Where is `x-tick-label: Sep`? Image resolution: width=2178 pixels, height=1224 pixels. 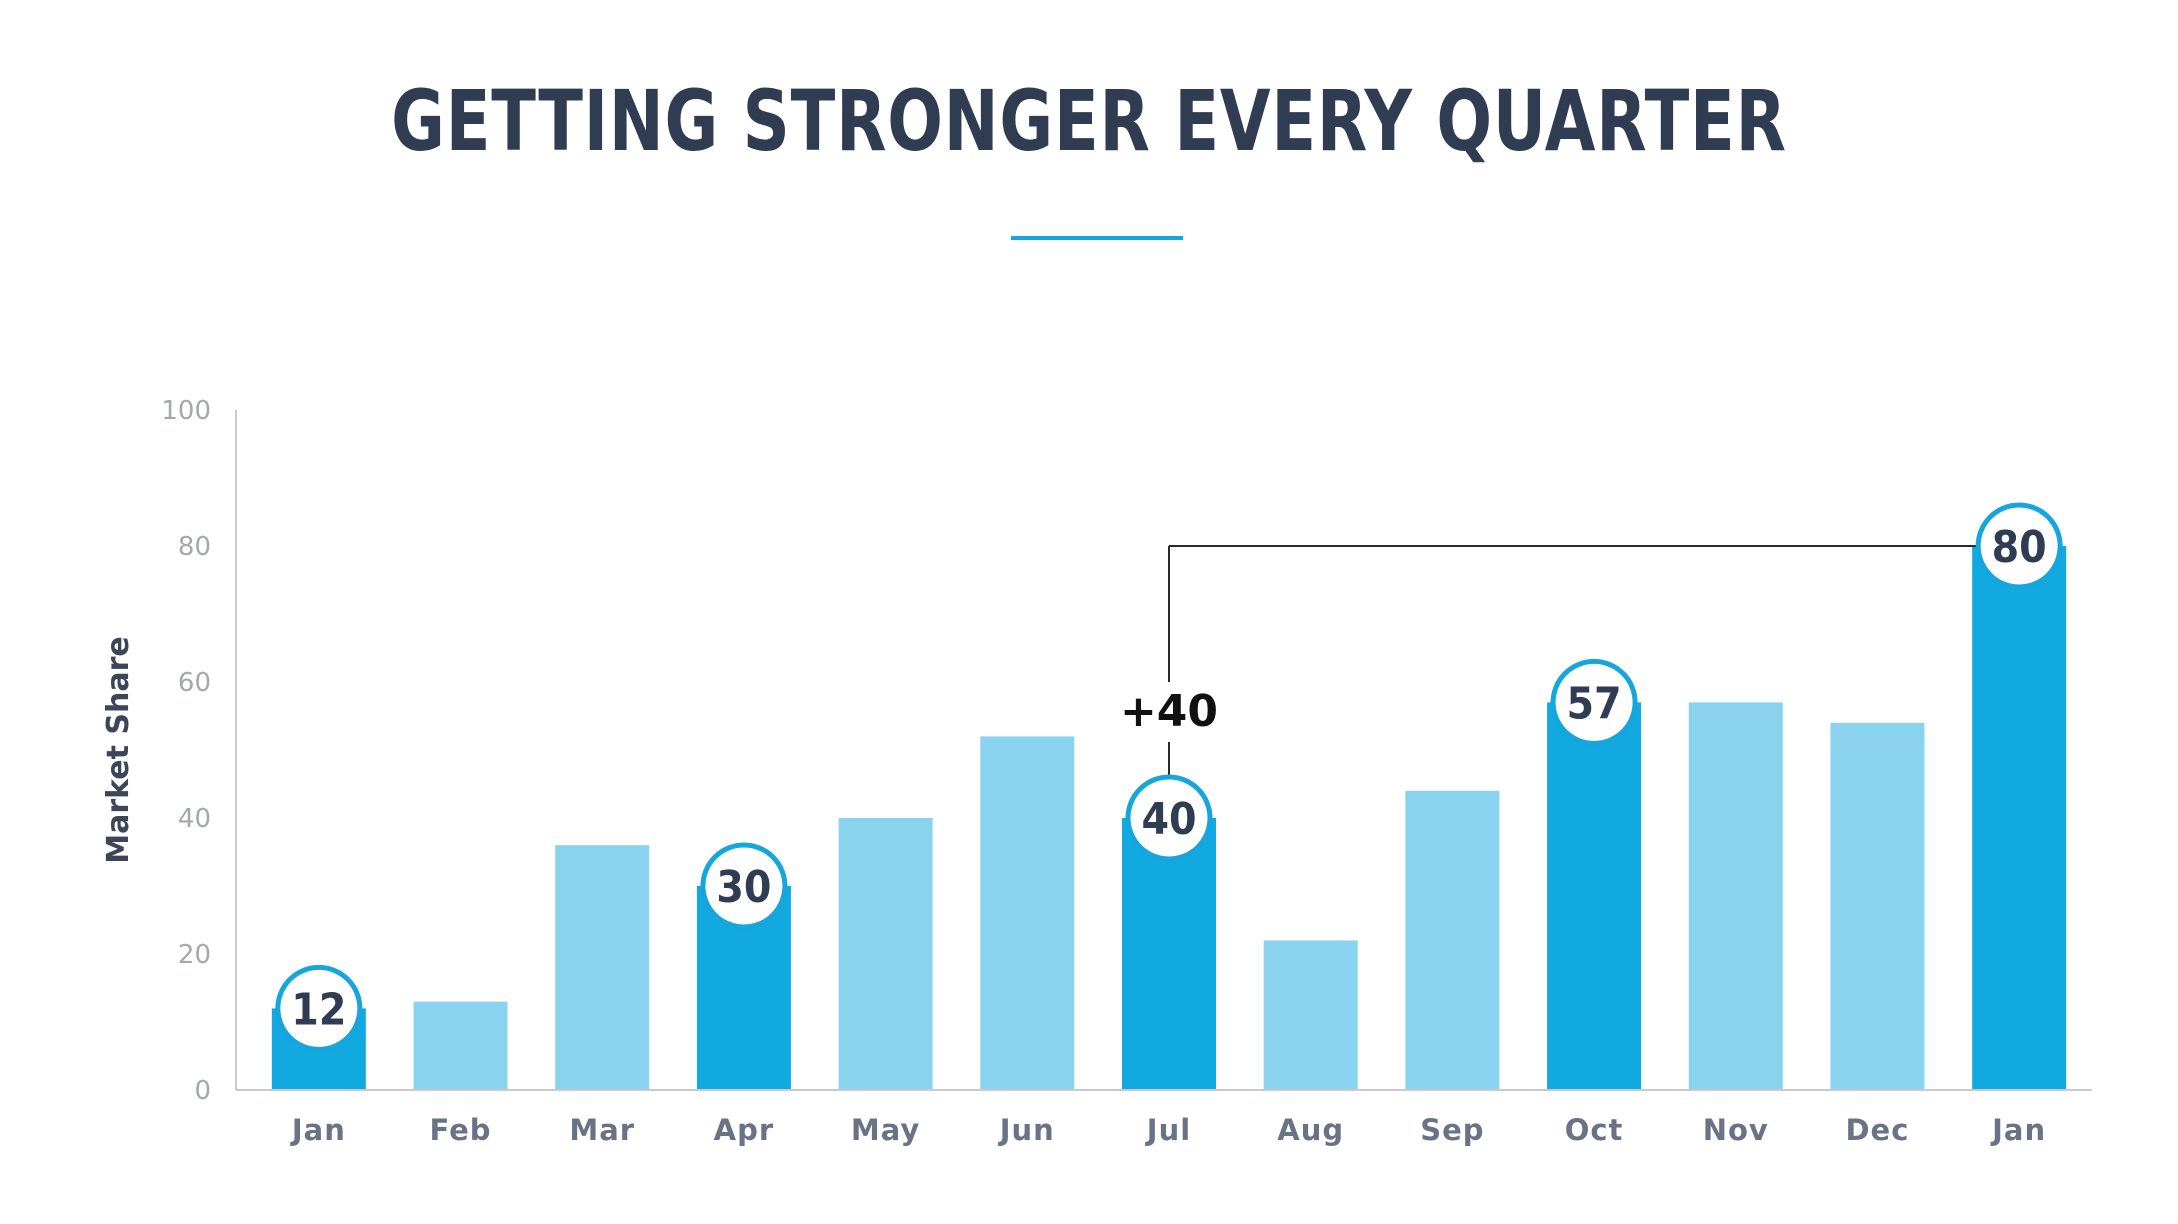 x-tick-label: Sep is located at coordinates (1452, 1130).